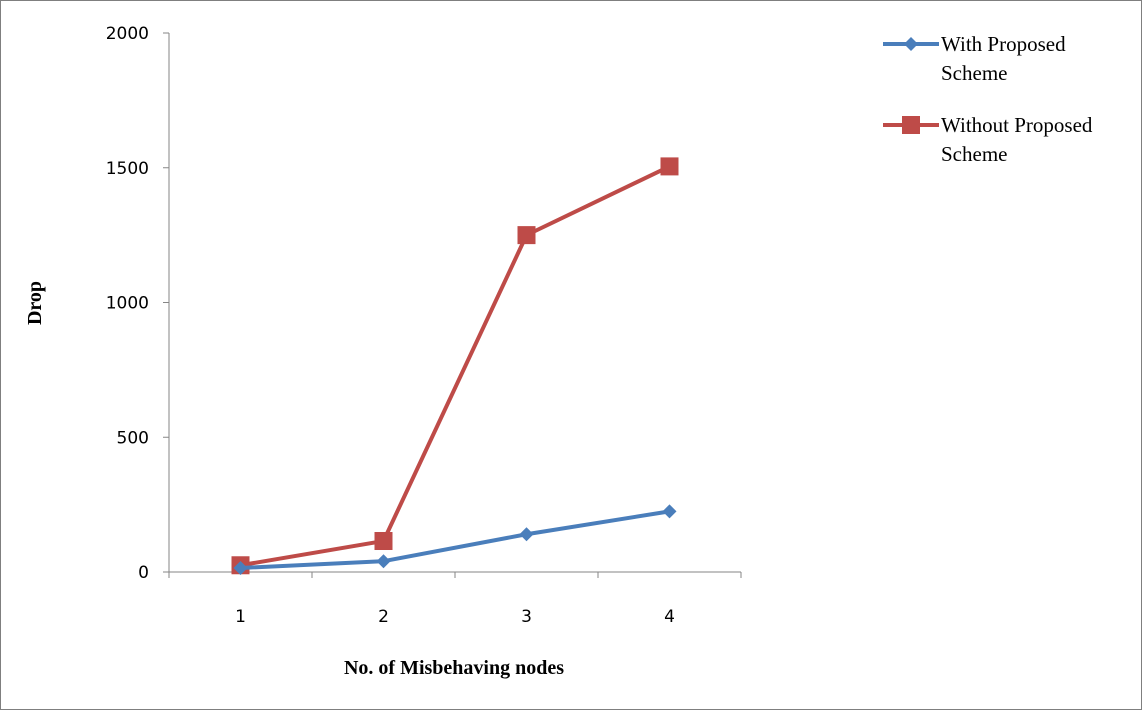 The image size is (1144, 713). What do you see at coordinates (454, 668) in the screenshot?
I see `x-axis-title: No. of Misbehaving nodes` at bounding box center [454, 668].